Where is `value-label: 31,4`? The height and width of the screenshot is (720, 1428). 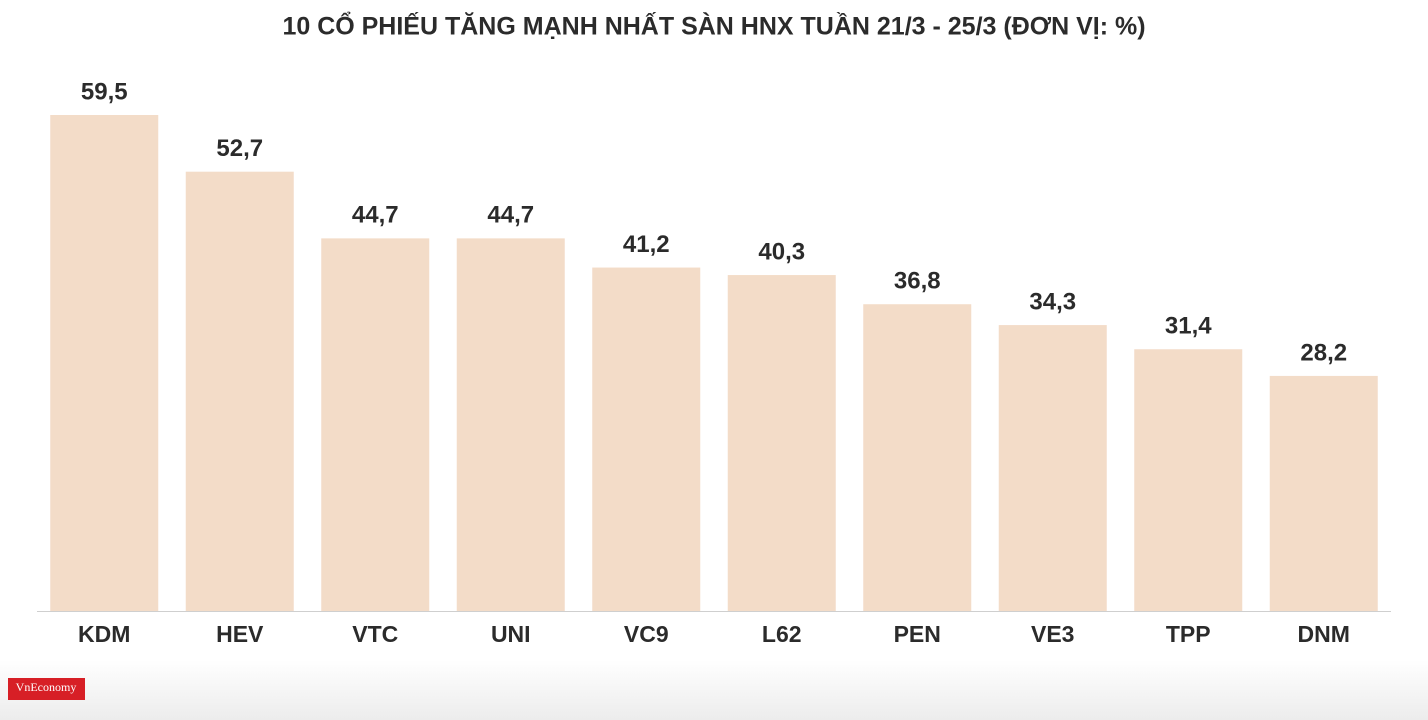 value-label: 31,4 is located at coordinates (1188, 326).